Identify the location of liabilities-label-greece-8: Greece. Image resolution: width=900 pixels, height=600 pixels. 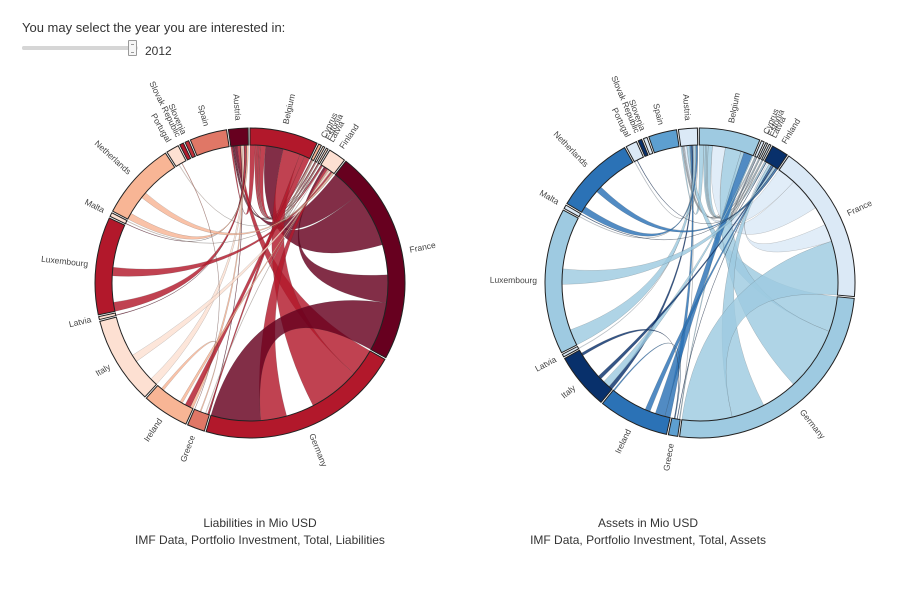
(187, 448).